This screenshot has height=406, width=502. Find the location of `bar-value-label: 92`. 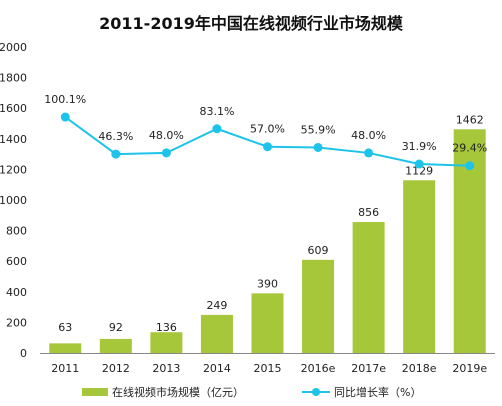

bar-value-label: 92 is located at coordinates (116, 327).